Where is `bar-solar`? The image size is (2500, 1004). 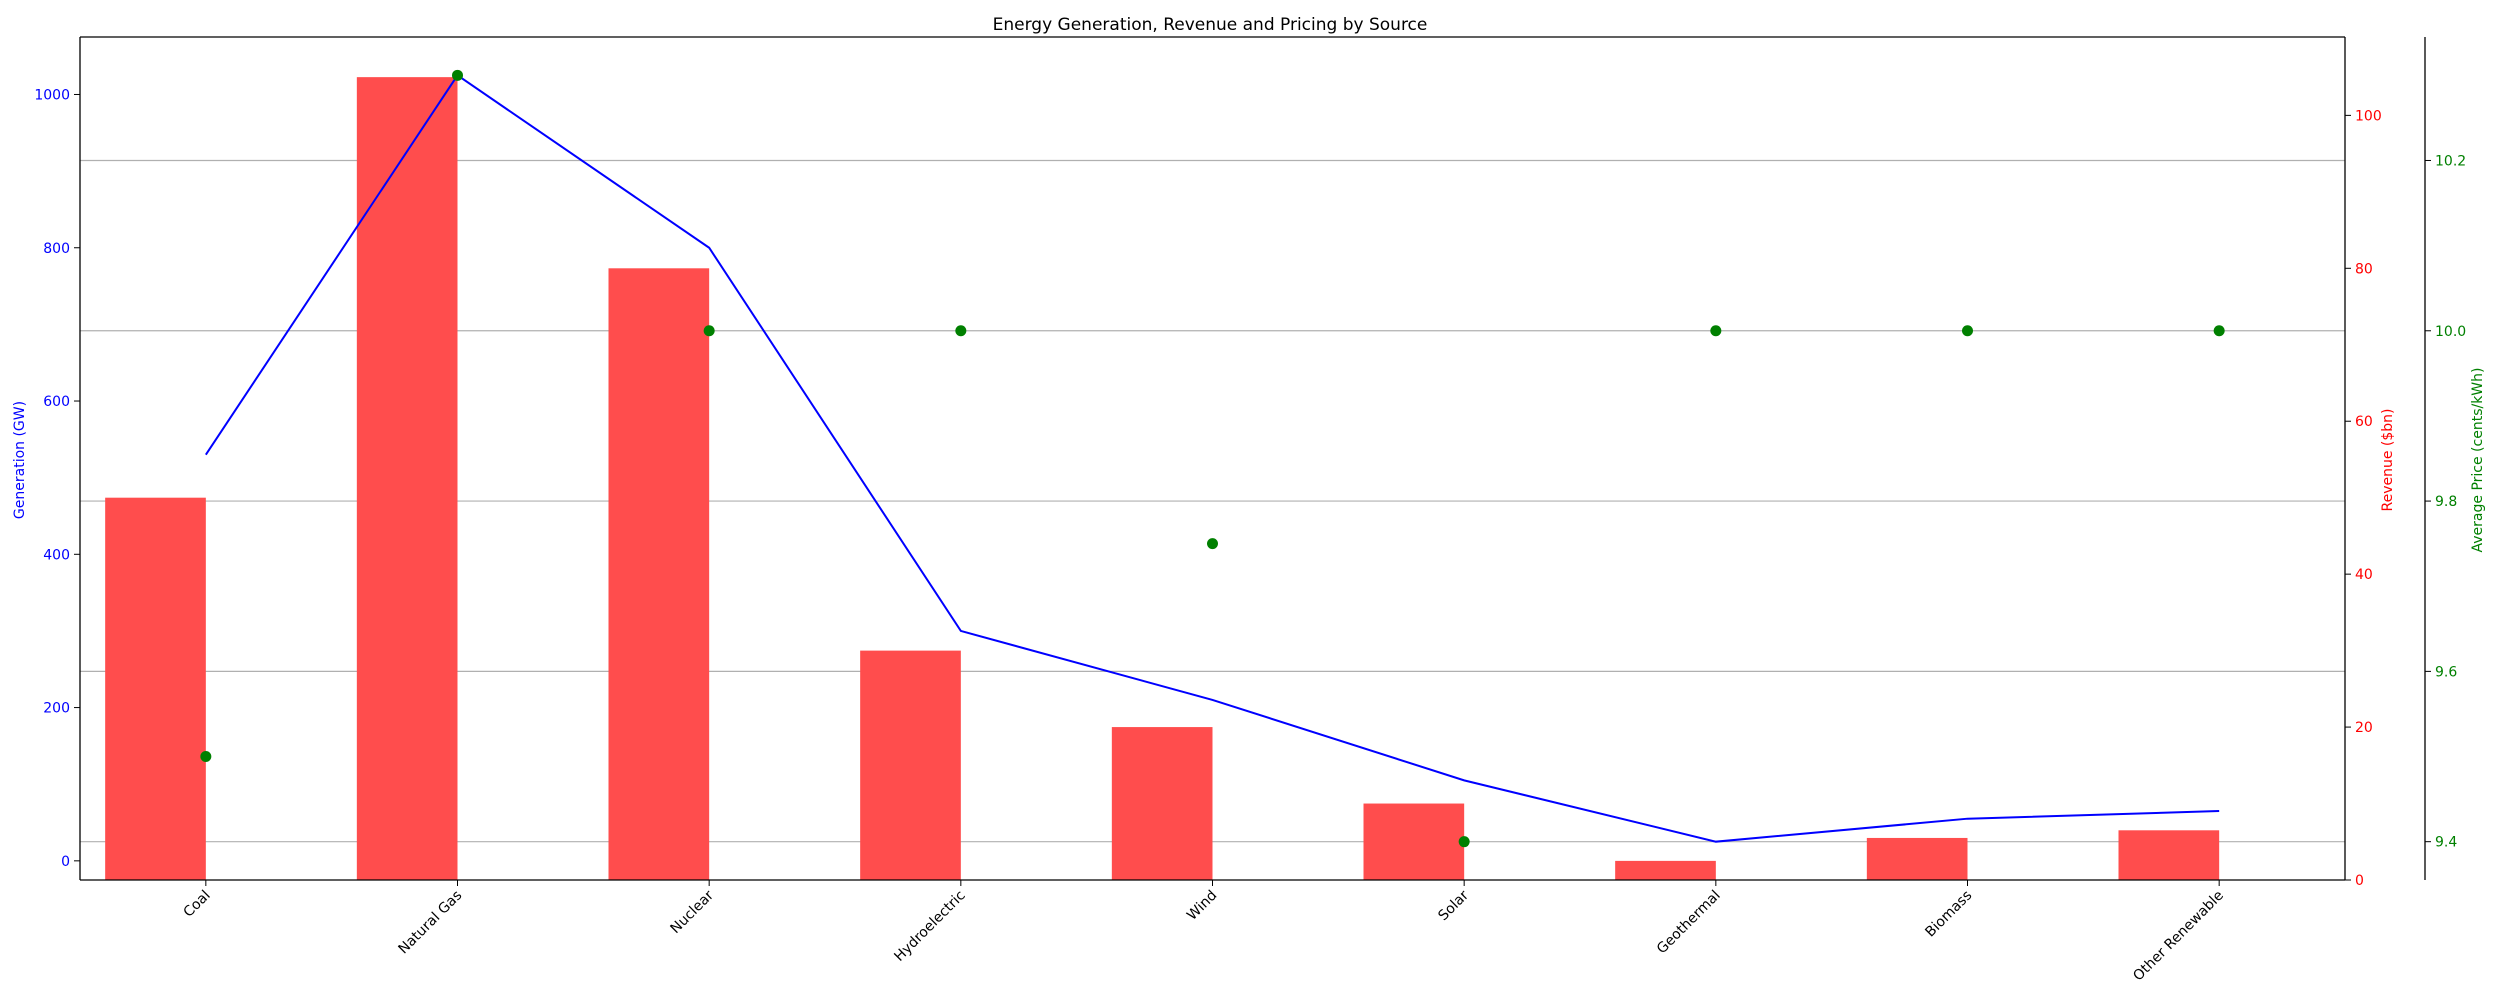 bar-solar is located at coordinates (1414, 841).